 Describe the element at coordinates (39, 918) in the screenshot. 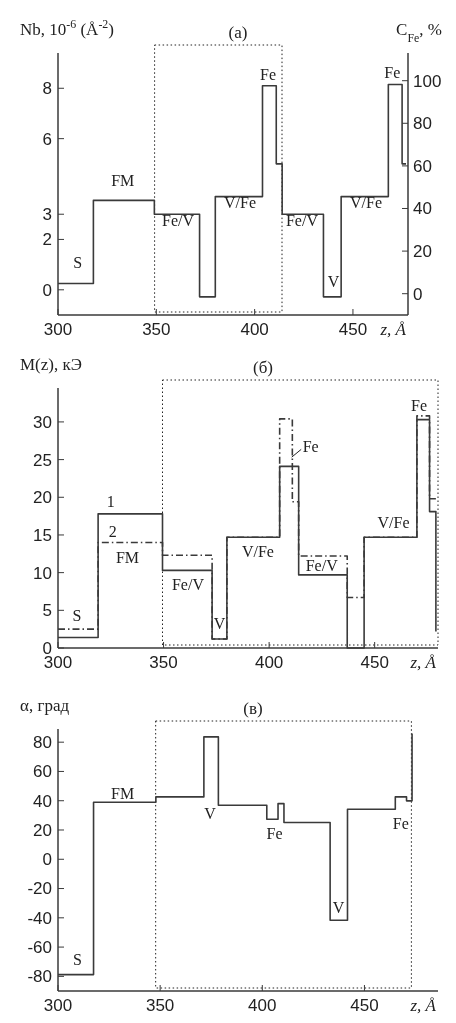

I see `y-tick-label: -40` at that location.